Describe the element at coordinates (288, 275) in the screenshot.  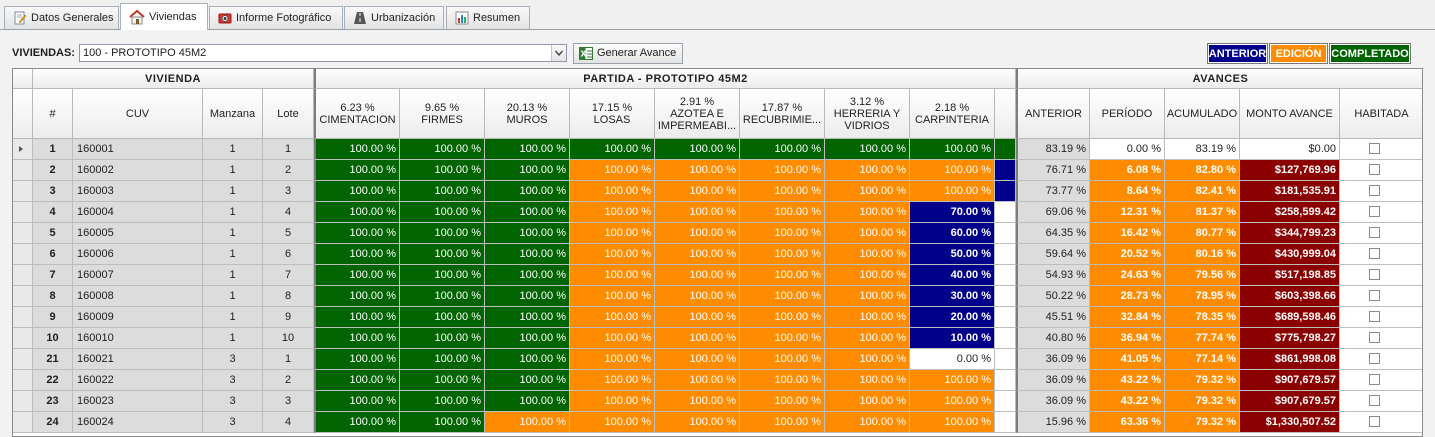
I see `cell-lote: 7` at that location.